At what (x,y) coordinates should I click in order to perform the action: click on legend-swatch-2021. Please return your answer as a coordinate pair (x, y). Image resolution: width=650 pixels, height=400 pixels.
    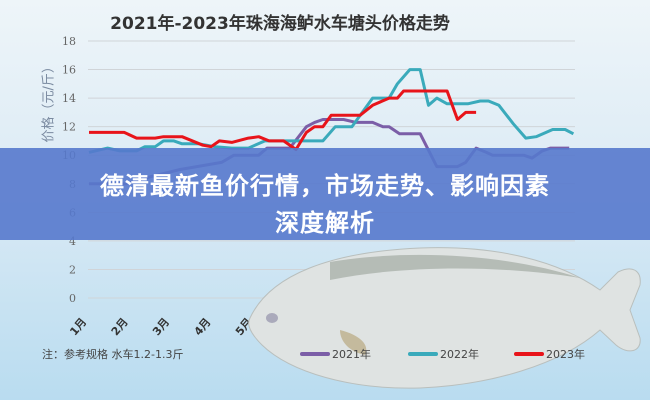
    Looking at the image, I should click on (315, 354).